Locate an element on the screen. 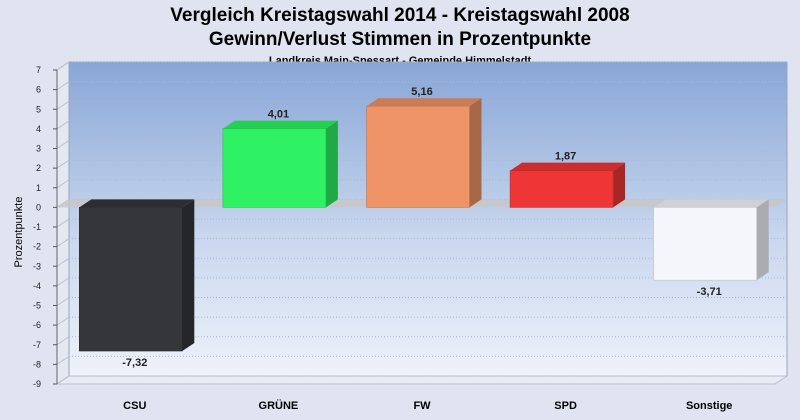 The image size is (800, 420). bar-value-label: 4,01 is located at coordinates (278, 115).